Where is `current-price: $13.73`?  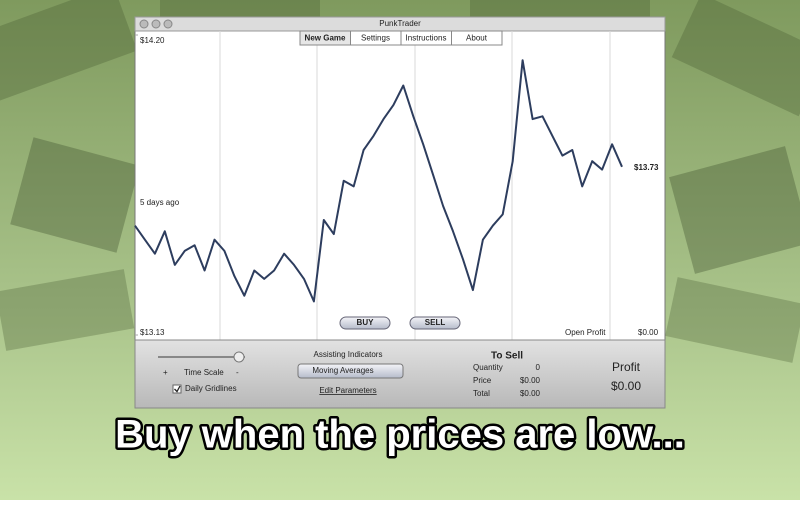 current-price: $13.73 is located at coordinates (646, 167).